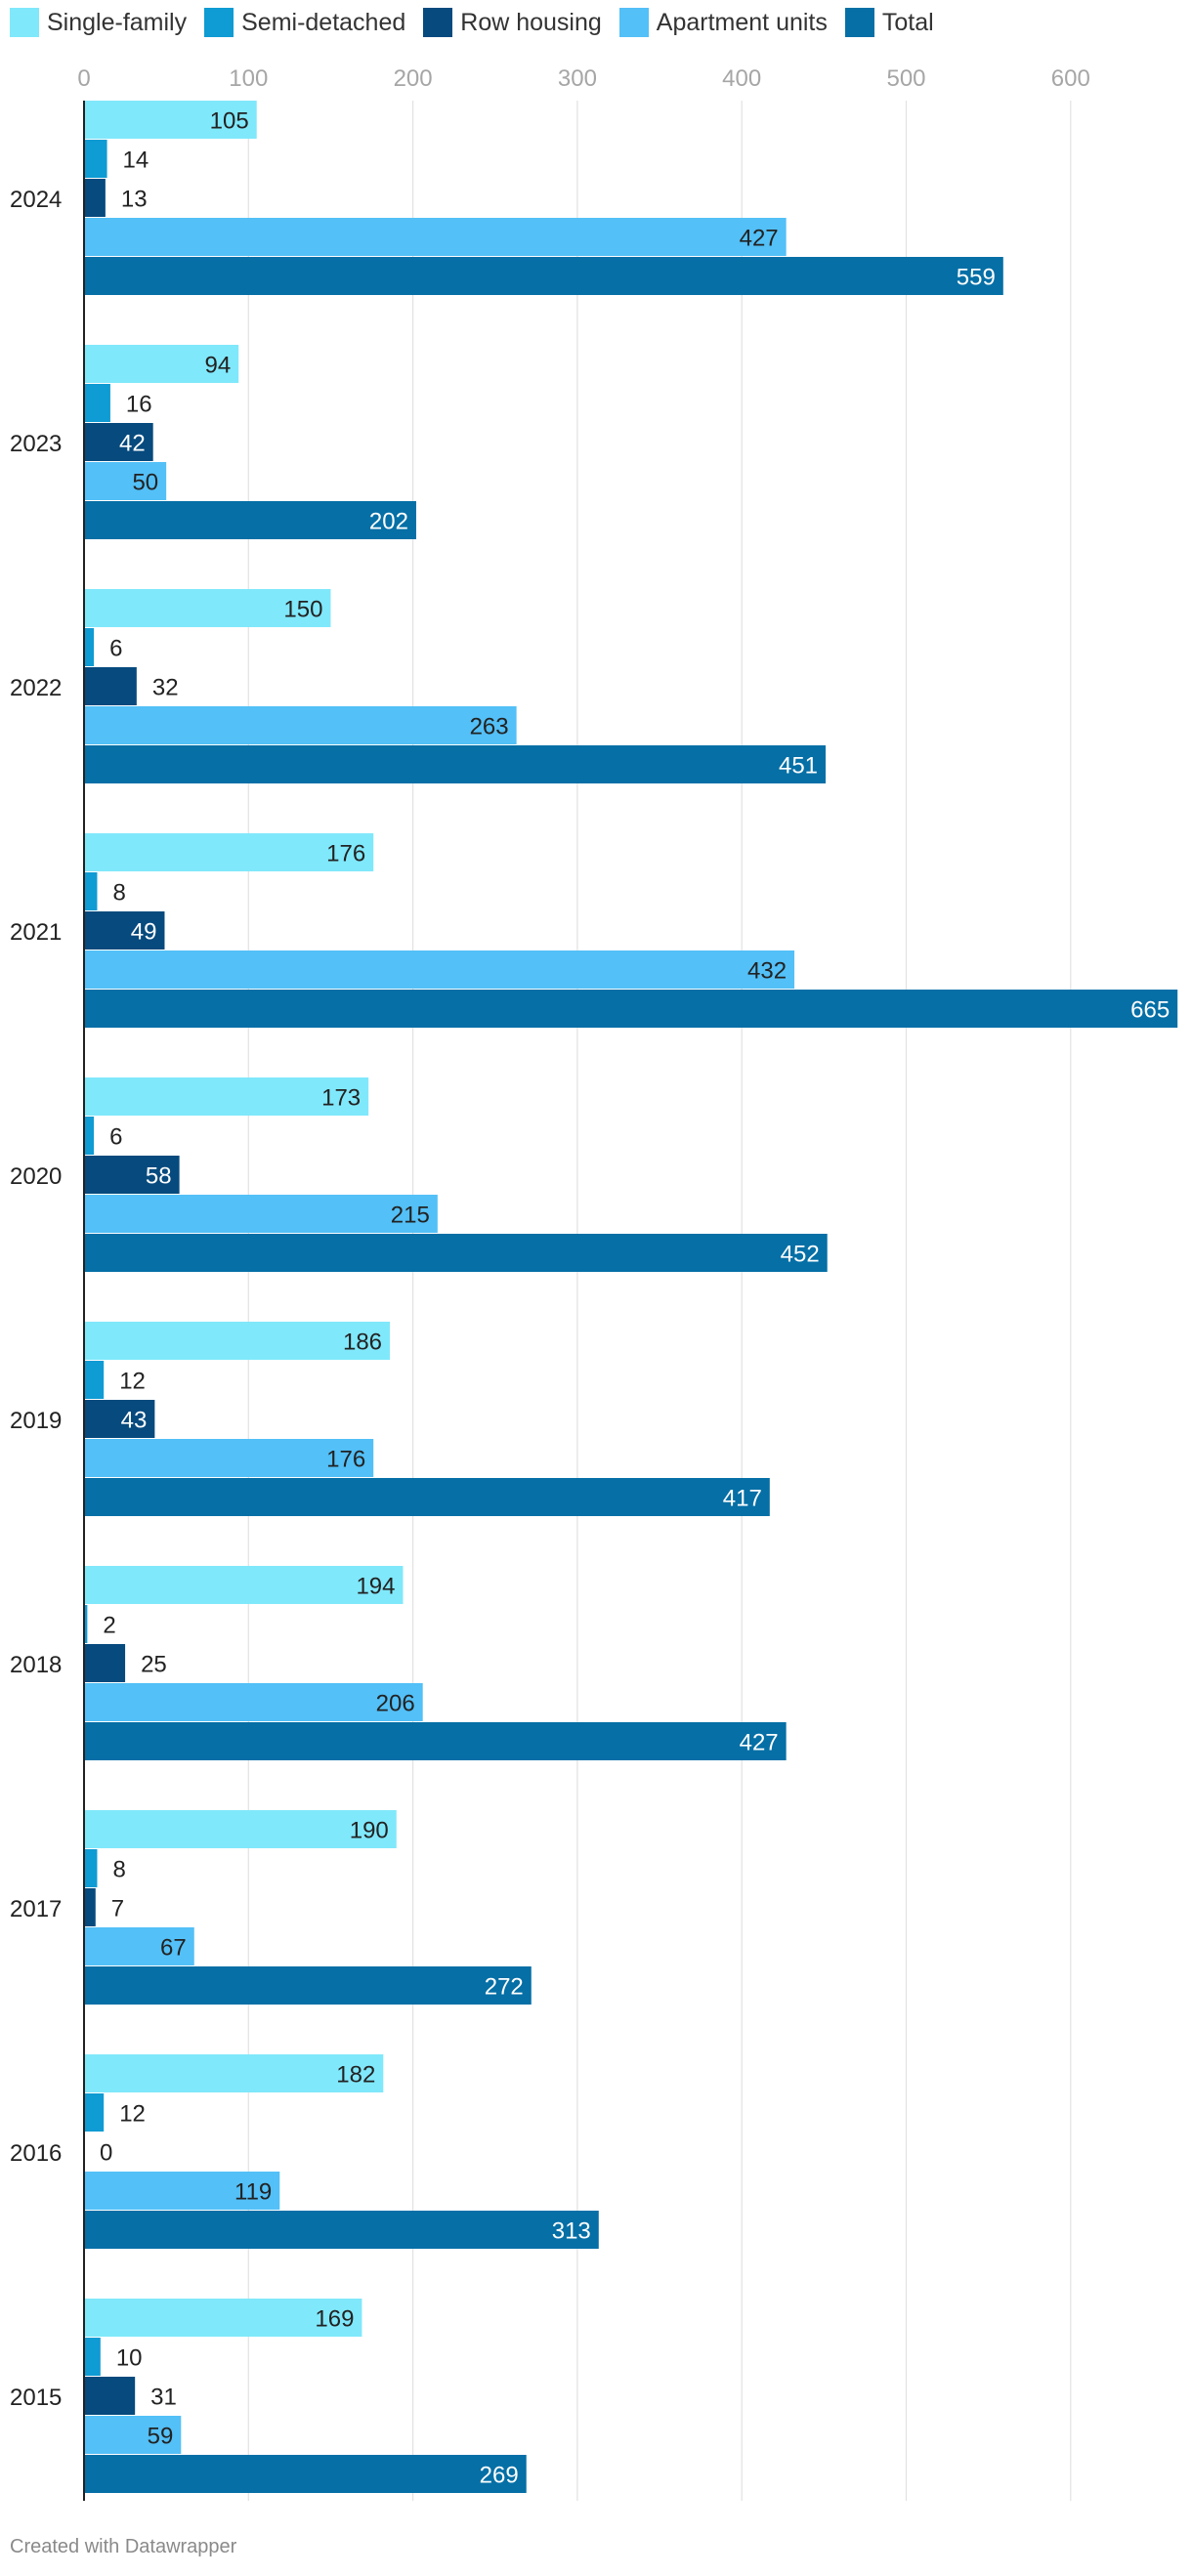 The height and width of the screenshot is (2576, 1192). What do you see at coordinates (1070, 78) in the screenshot?
I see `x-tick-label: 600` at bounding box center [1070, 78].